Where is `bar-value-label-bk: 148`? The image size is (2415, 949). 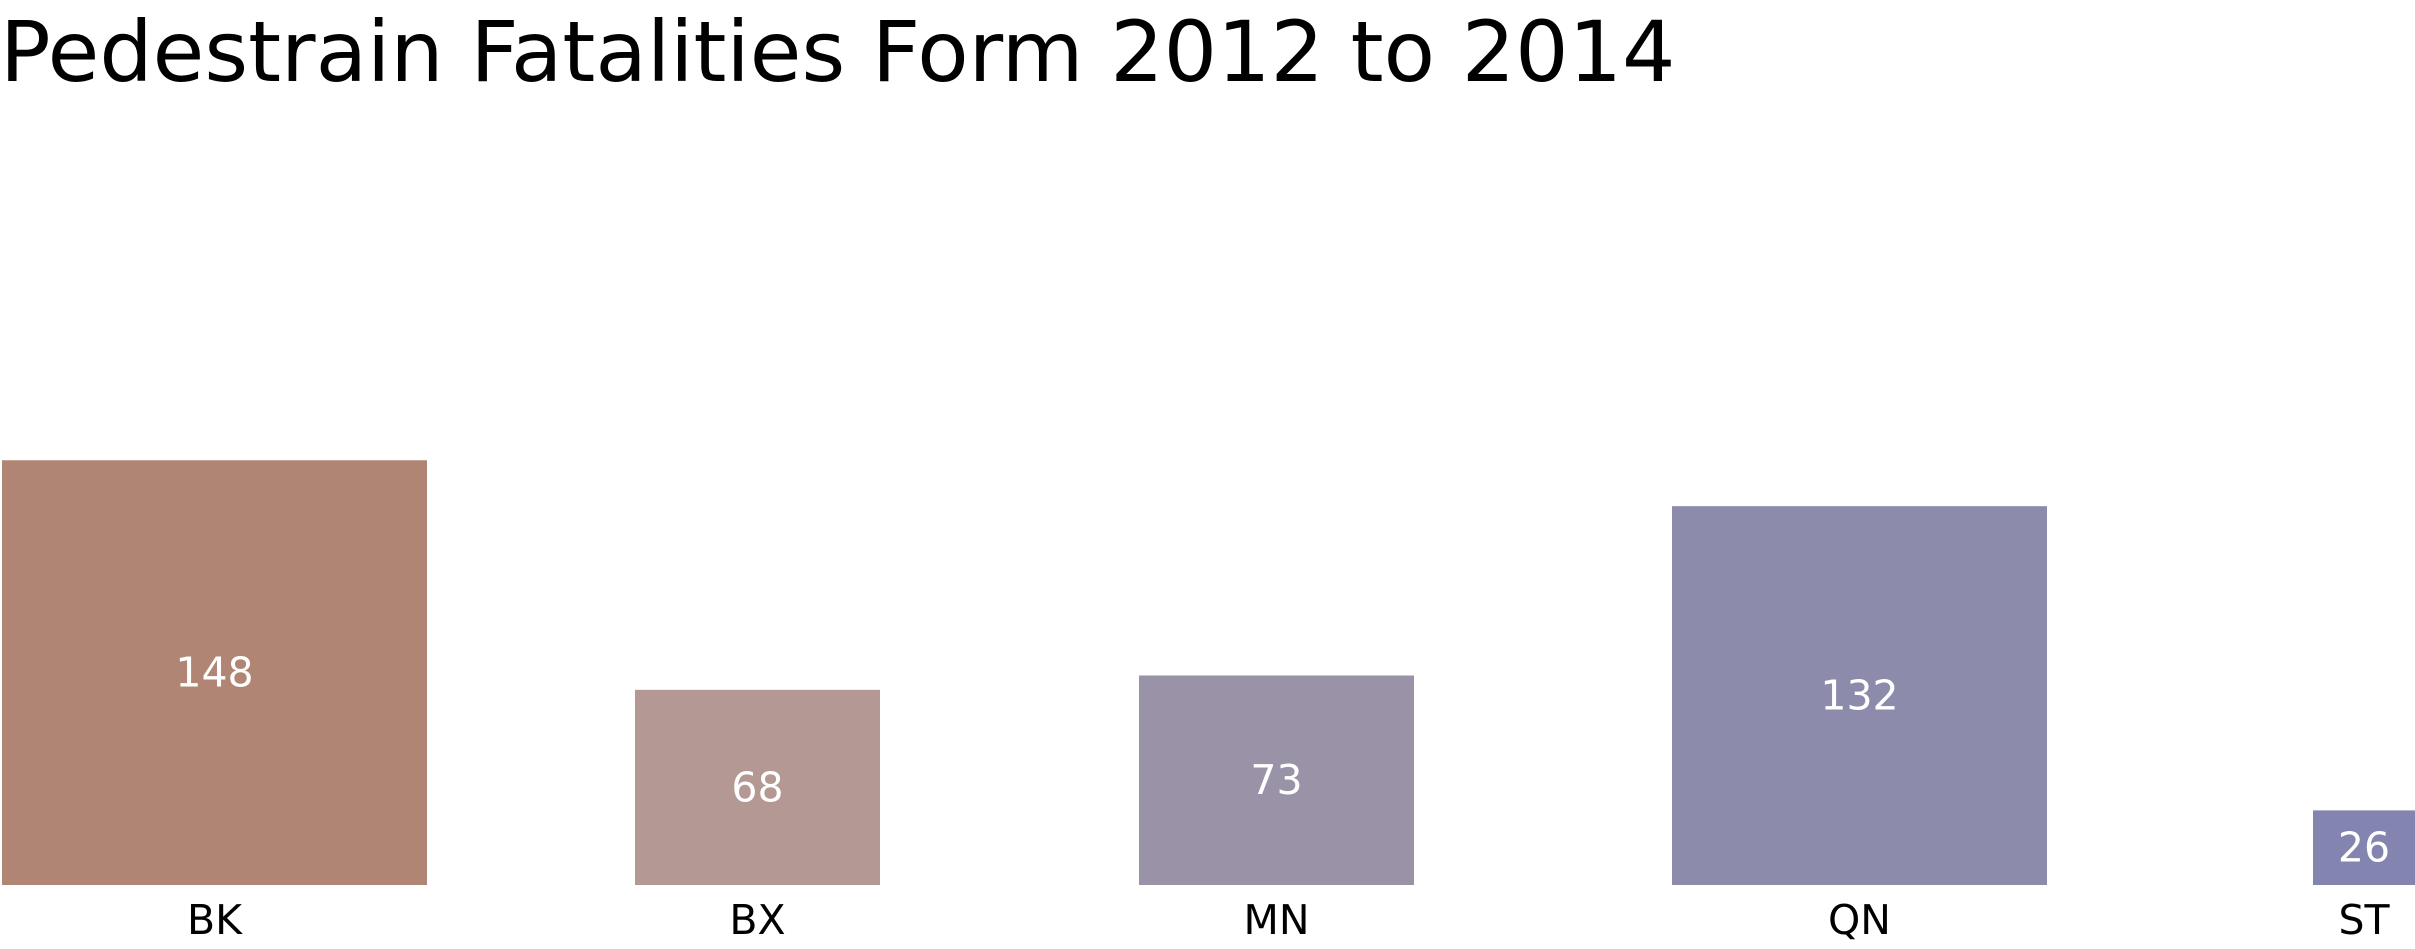 bar-value-label-bk: 148 is located at coordinates (214, 673).